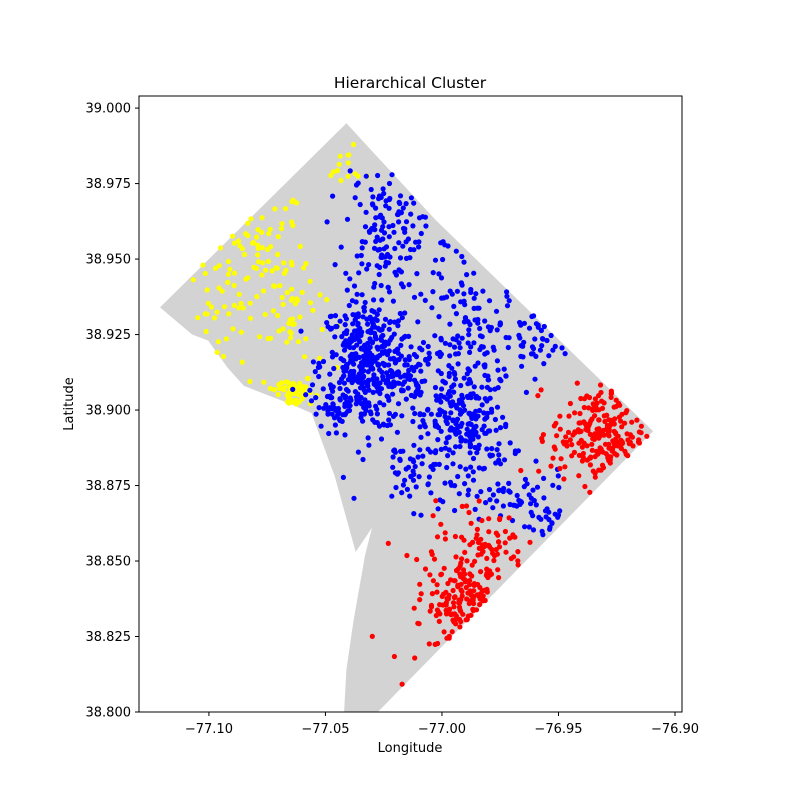 This screenshot has width=800, height=800. What do you see at coordinates (109, 562) in the screenshot?
I see `y-tick-label: 38.850` at bounding box center [109, 562].